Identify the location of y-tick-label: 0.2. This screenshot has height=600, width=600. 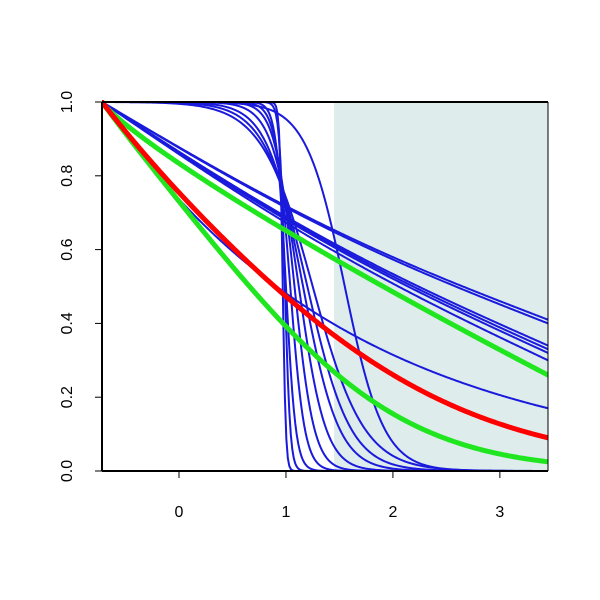
(67, 397).